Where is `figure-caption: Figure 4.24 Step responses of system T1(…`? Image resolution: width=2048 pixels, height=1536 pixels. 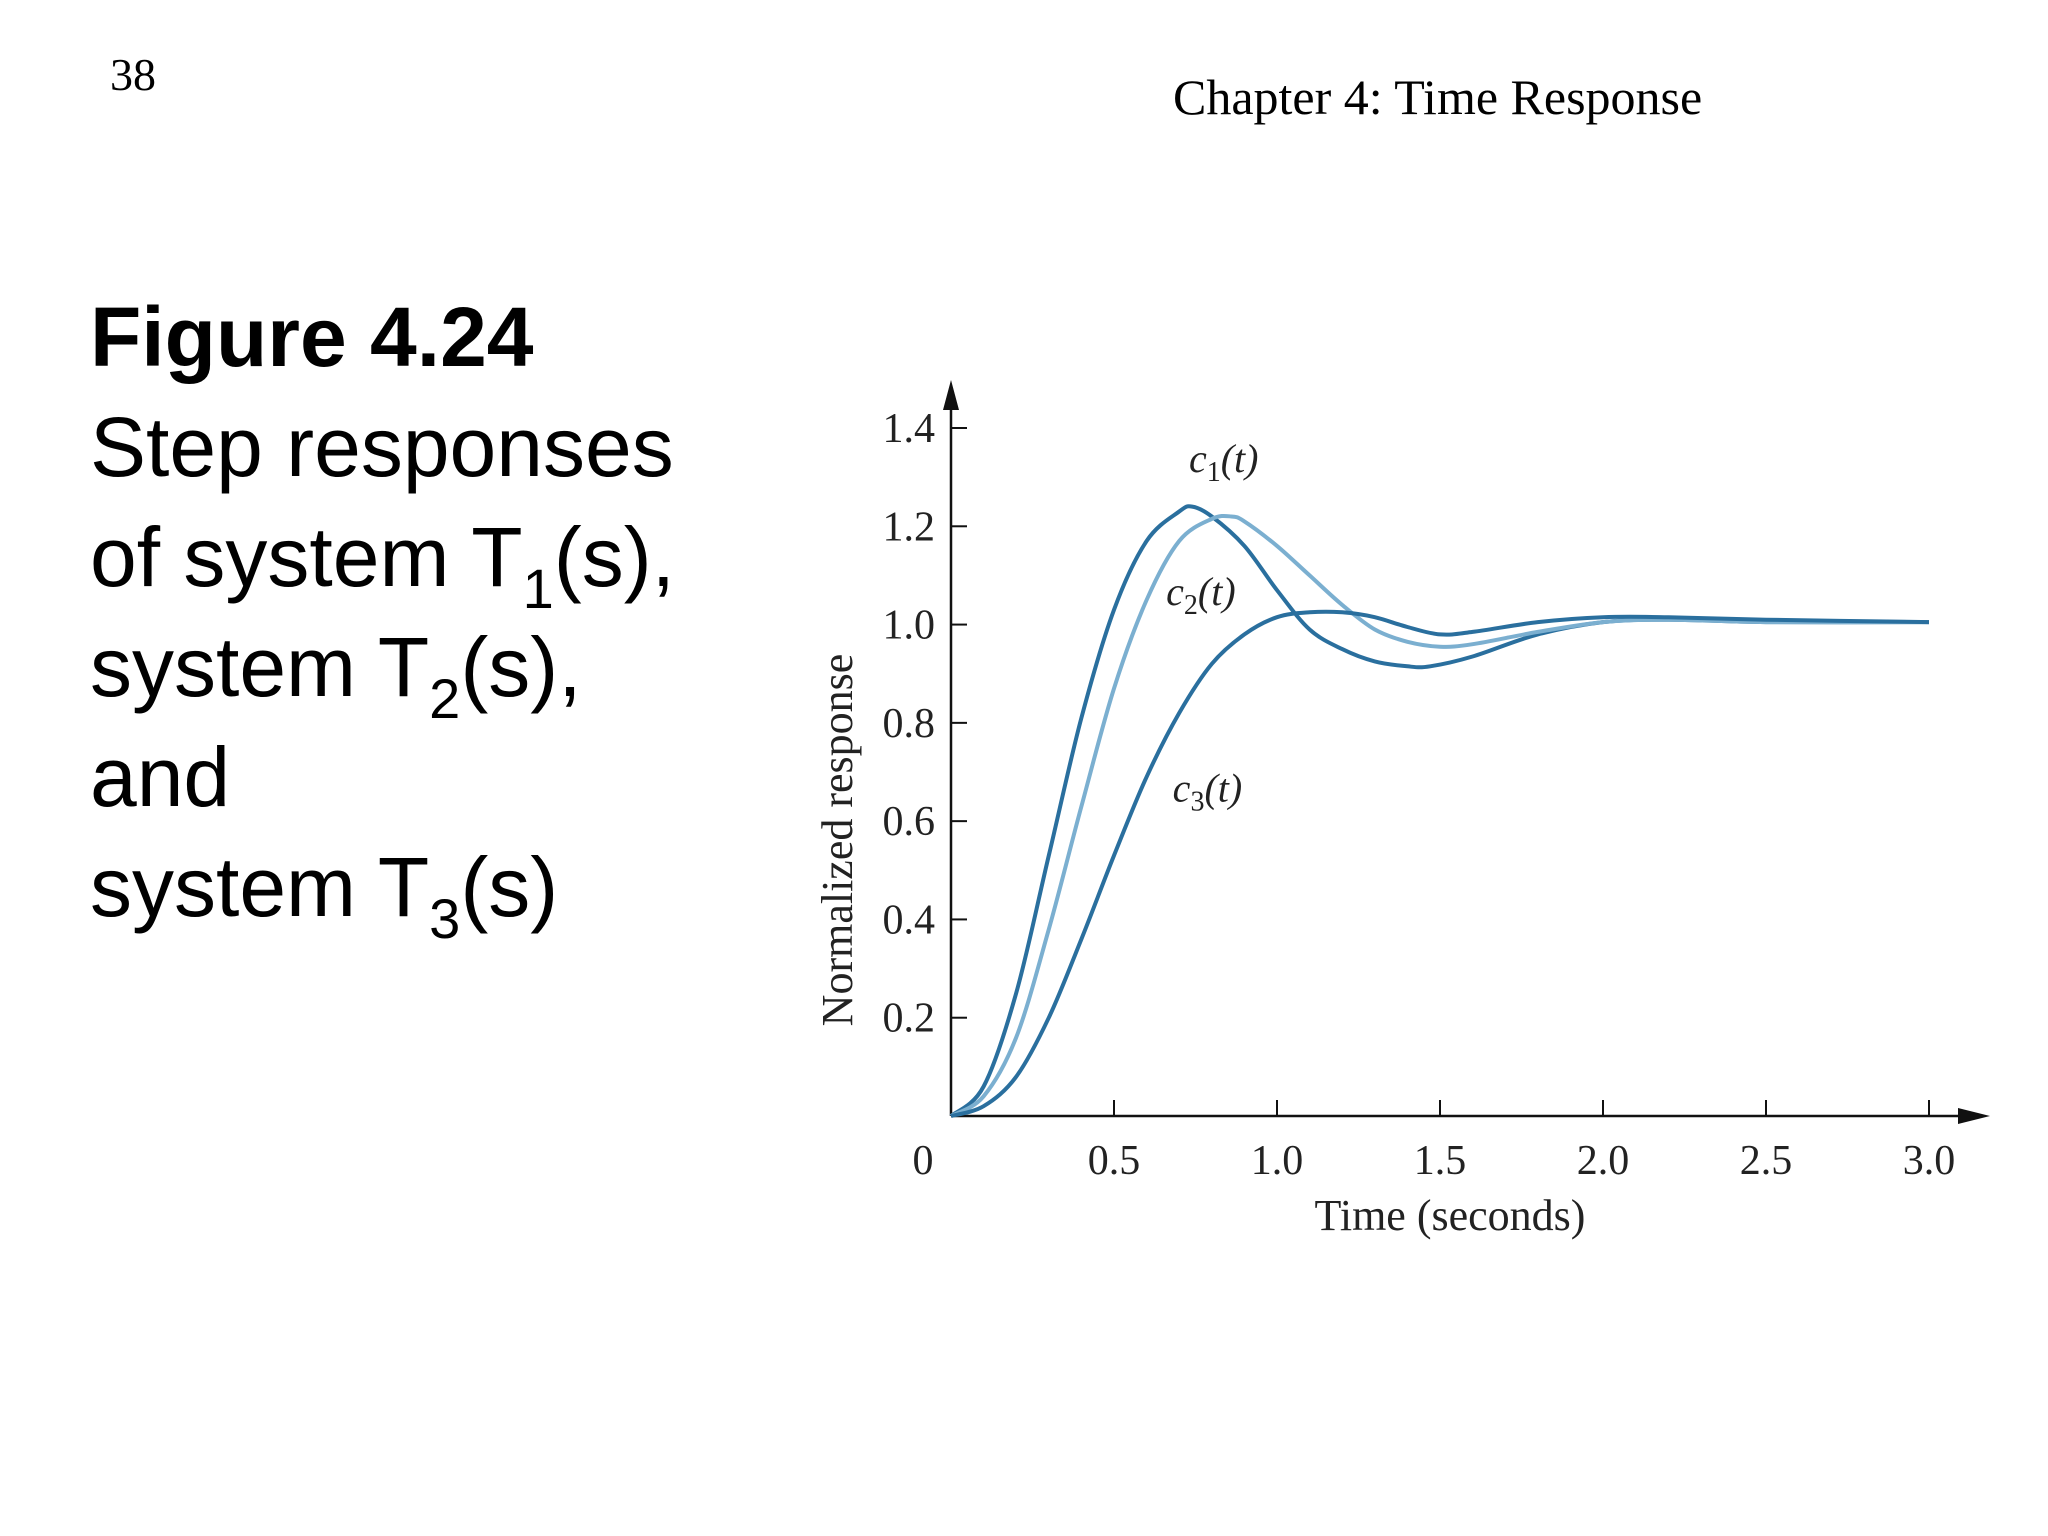
figure-caption: Figure 4.24 Step responses of system T1(… is located at coordinates (383, 614).